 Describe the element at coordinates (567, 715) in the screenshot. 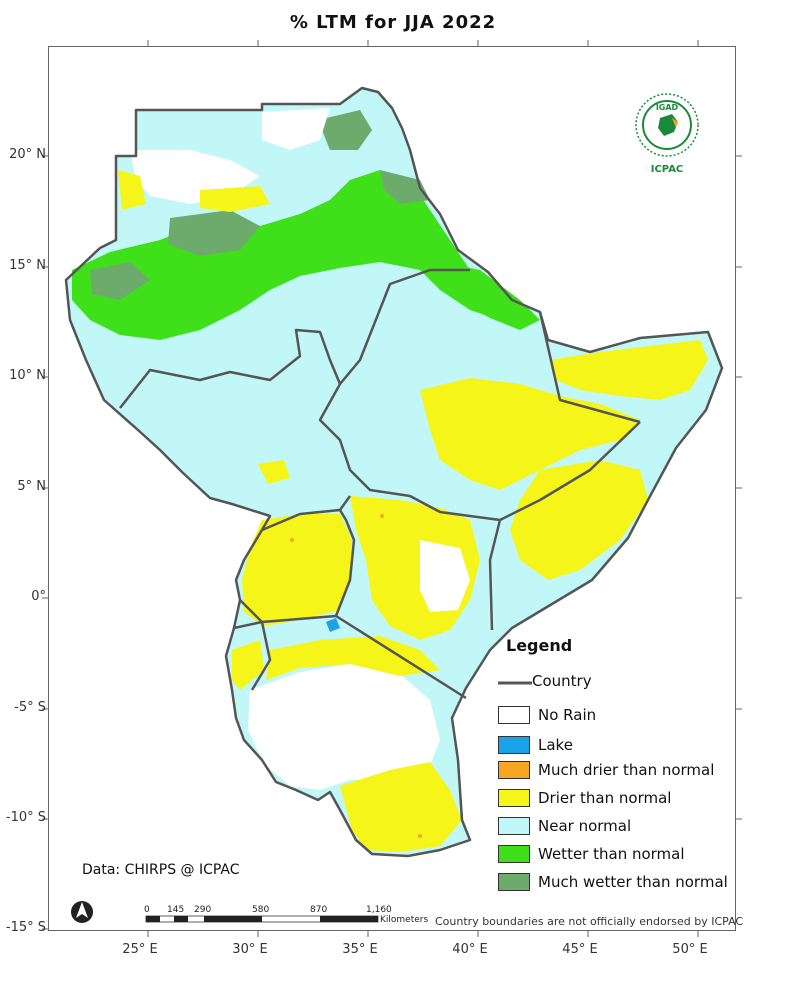

I see `legend-label: No Rain` at that location.